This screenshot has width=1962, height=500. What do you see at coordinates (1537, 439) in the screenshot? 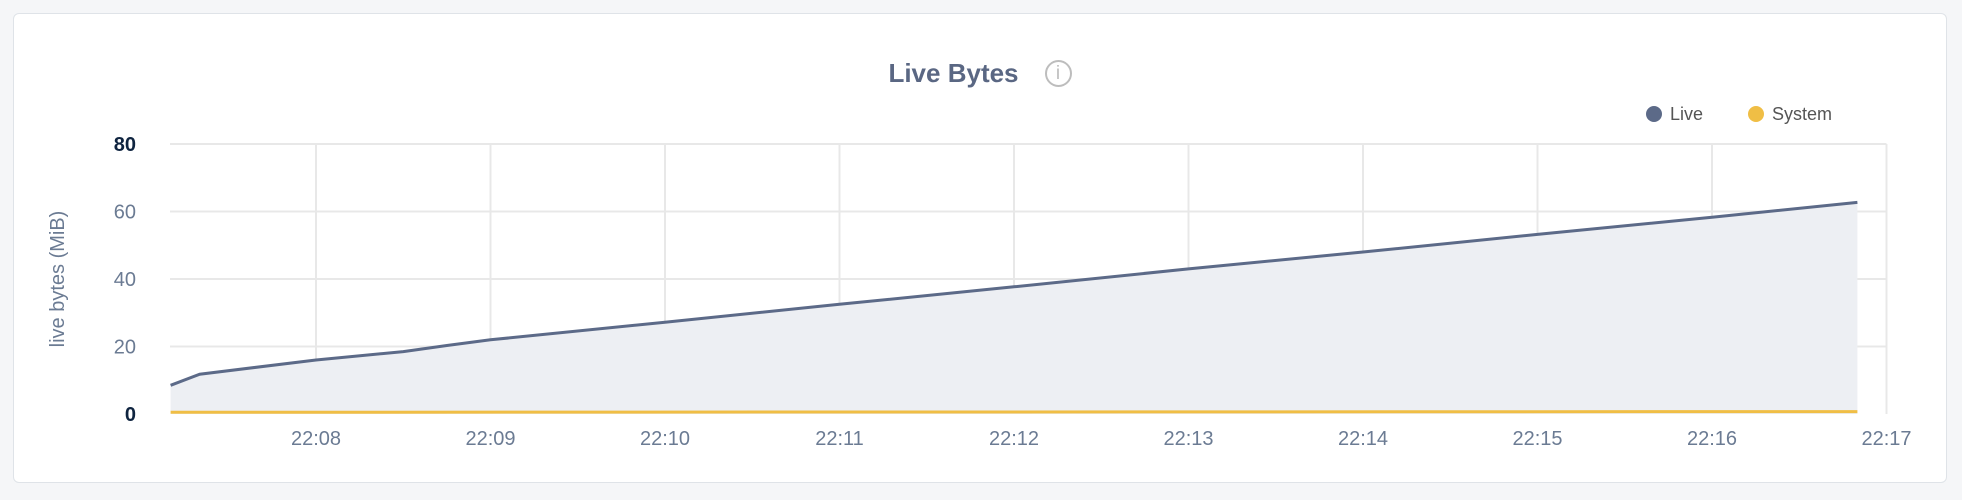
I see `x-tick-label: 22:15` at bounding box center [1537, 439].